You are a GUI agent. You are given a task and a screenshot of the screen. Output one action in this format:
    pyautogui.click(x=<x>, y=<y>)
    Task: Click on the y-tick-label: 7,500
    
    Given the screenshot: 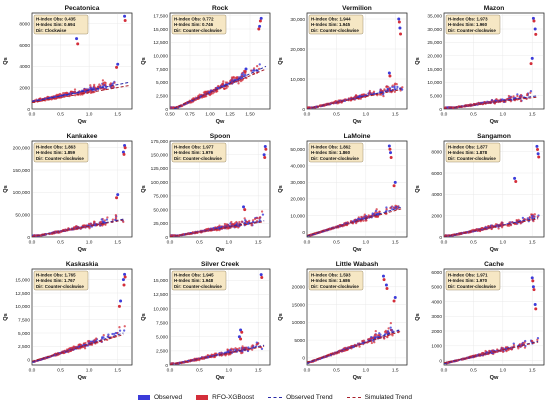 What is the action you would take?
    pyautogui.click(x=24, y=320)
    